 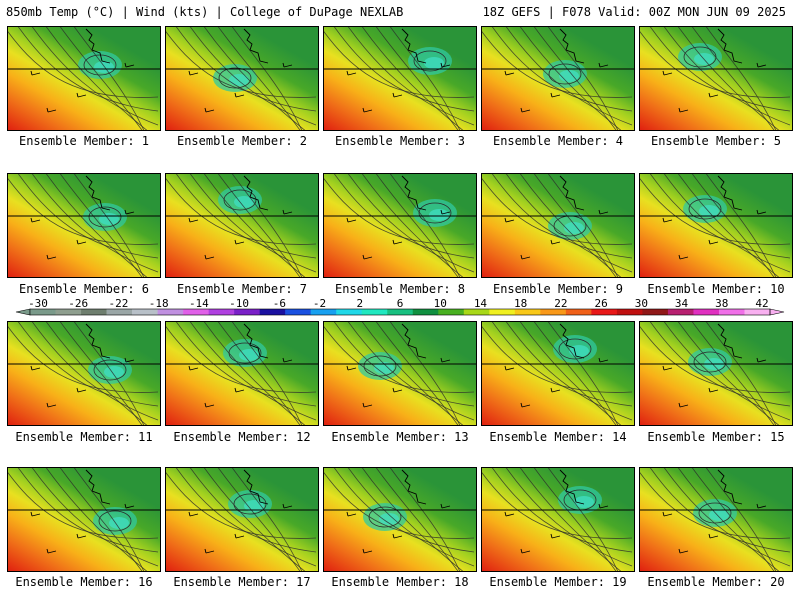 What do you see at coordinates (242, 289) in the screenshot?
I see `ensemble-member-label: Ensemble Member: 7` at bounding box center [242, 289].